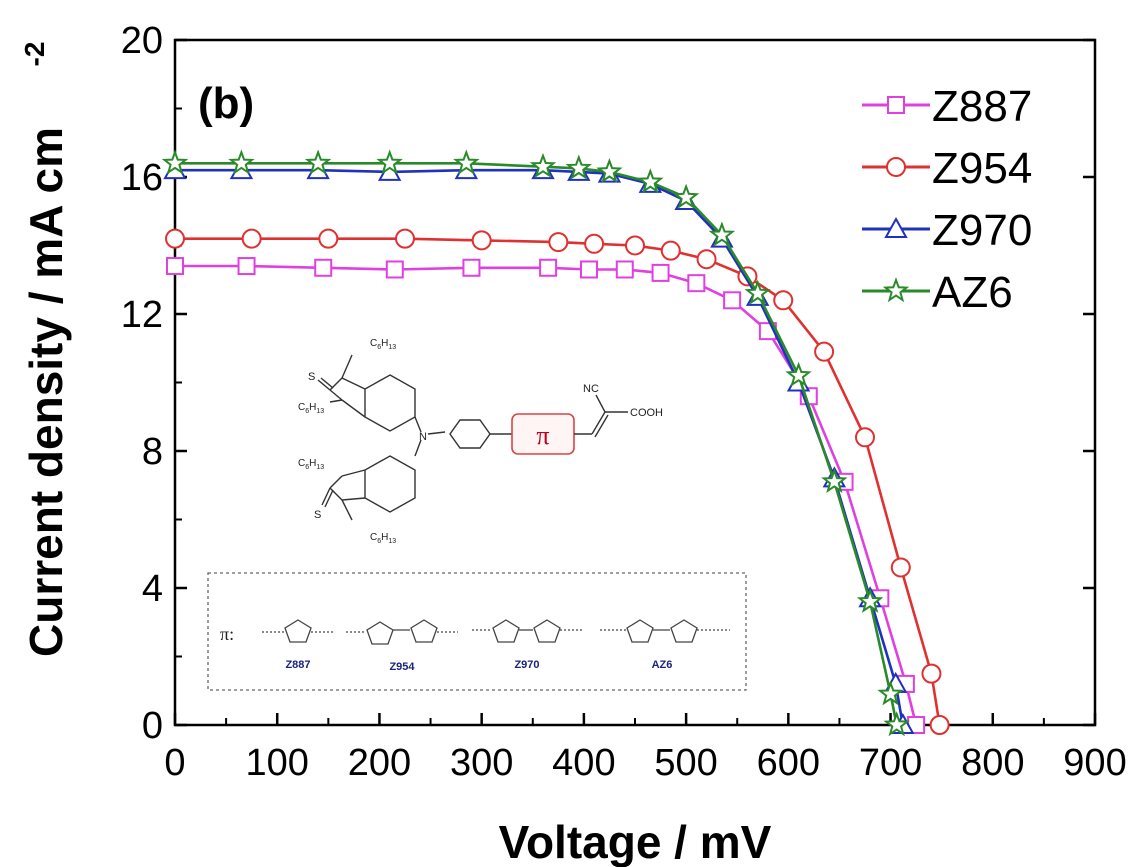 The height and width of the screenshot is (867, 1144). What do you see at coordinates (46, 392) in the screenshot?
I see `y-axis-label: Current density / mA cm` at bounding box center [46, 392].